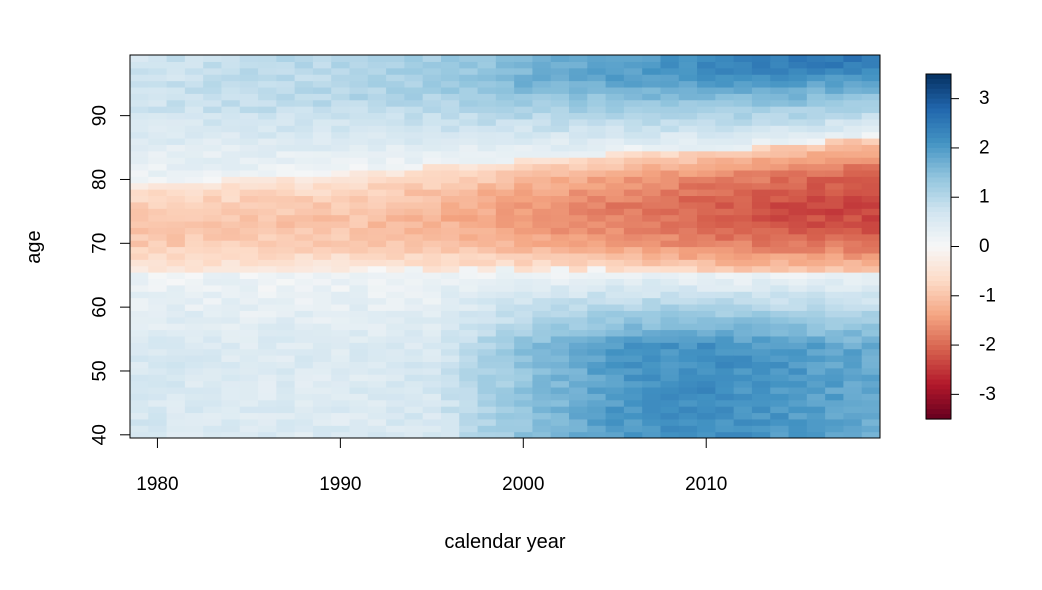 This screenshot has height=590, width=1042. Describe the element at coordinates (987, 394) in the screenshot. I see `colorbar-tick-label: -3` at that location.